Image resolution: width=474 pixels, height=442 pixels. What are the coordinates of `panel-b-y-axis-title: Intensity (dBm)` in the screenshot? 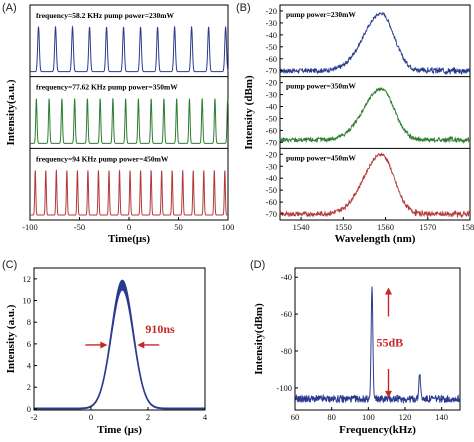 It's located at (249, 112).